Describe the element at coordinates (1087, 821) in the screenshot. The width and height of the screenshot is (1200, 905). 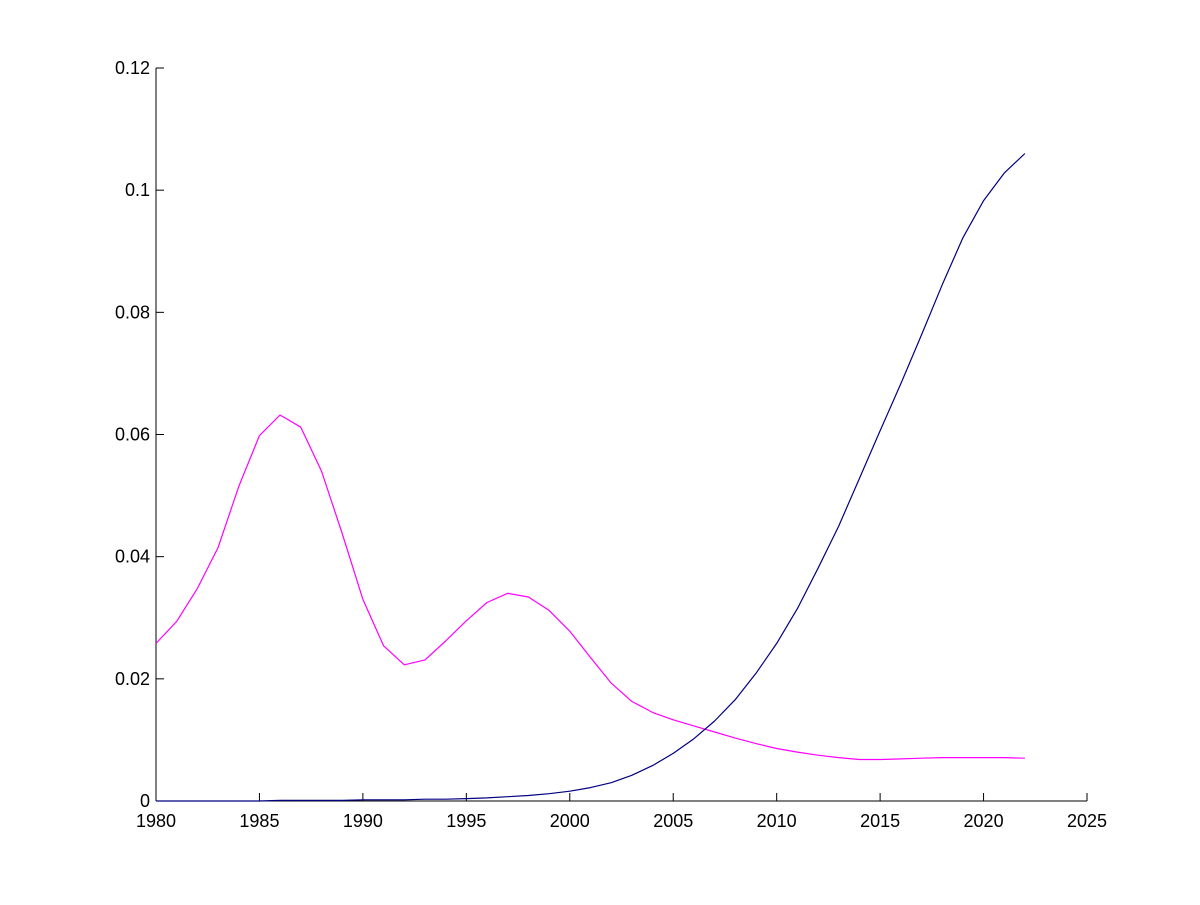
I see `x-tick-label: 2025` at that location.